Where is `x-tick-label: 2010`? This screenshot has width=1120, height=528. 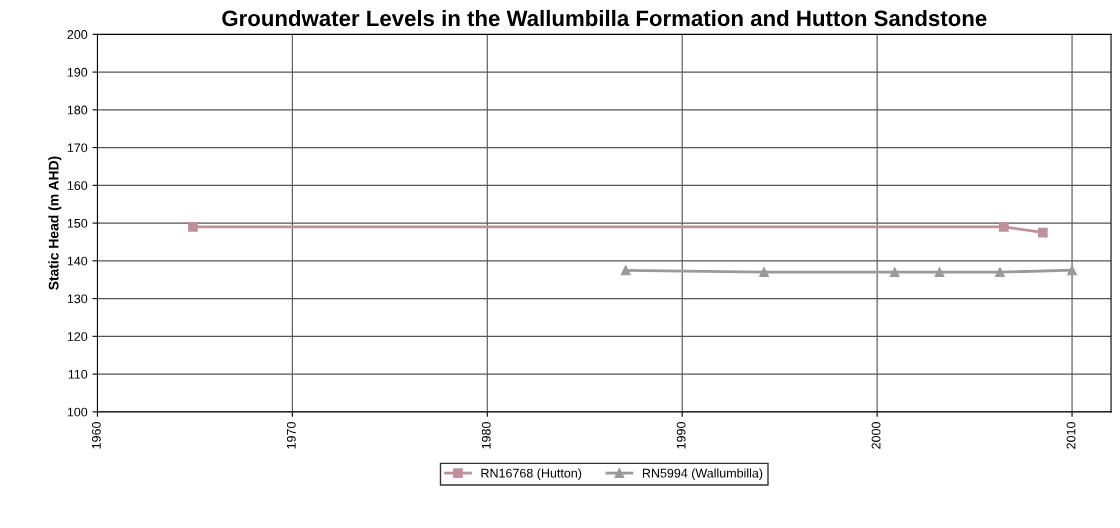
x-tick-label: 2010 is located at coordinates (1071, 435).